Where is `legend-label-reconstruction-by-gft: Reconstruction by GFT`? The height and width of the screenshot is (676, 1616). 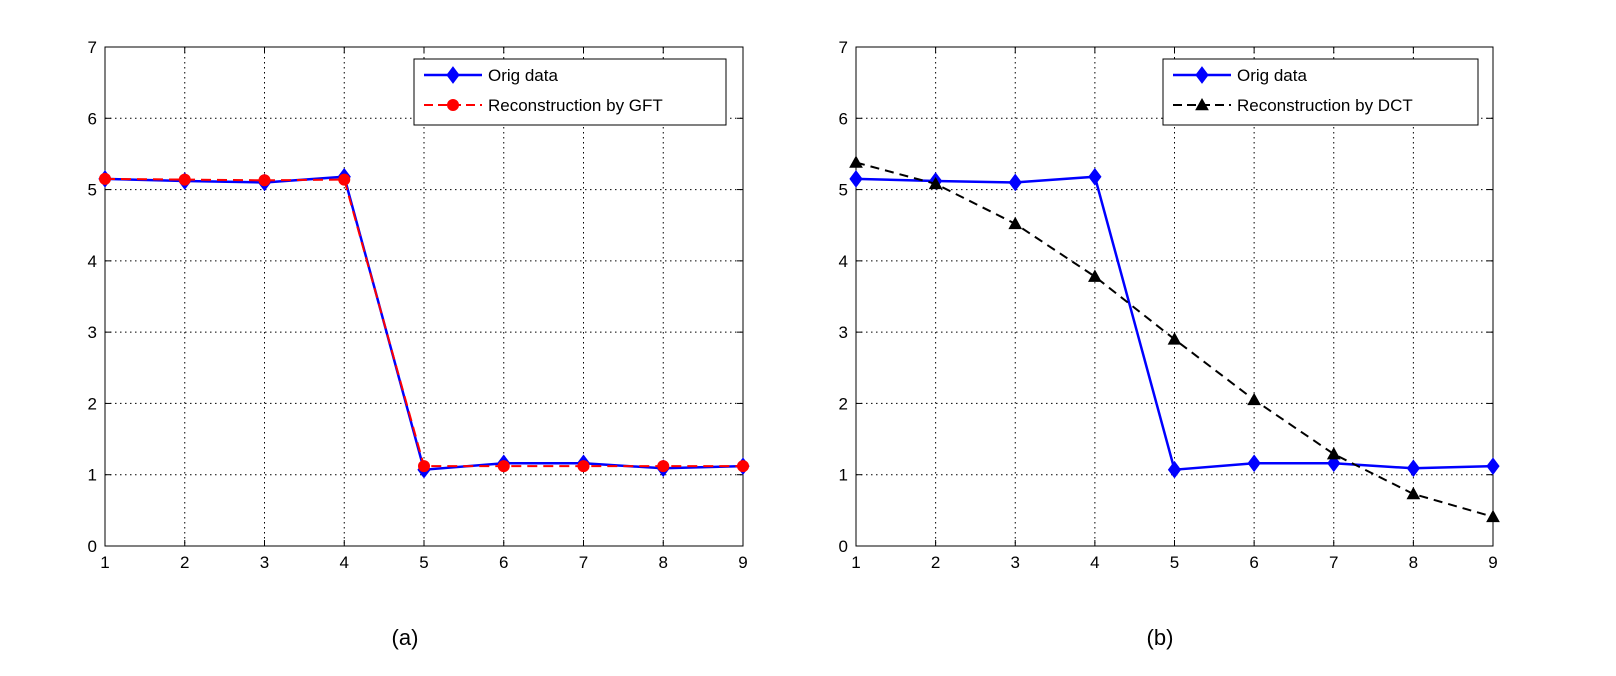 legend-label-reconstruction-by-gft: Reconstruction by GFT is located at coordinates (575, 105).